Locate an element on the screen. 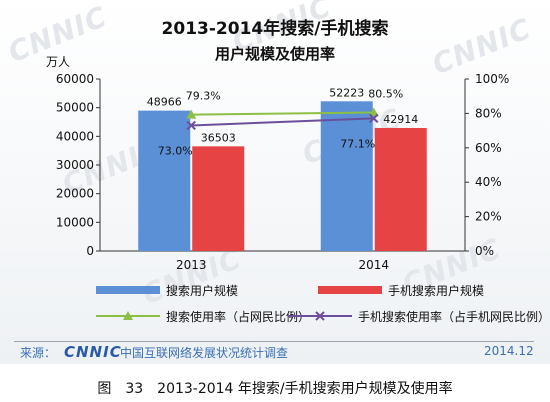 This screenshot has width=550, height=402. data-label: 36503 is located at coordinates (218, 137).